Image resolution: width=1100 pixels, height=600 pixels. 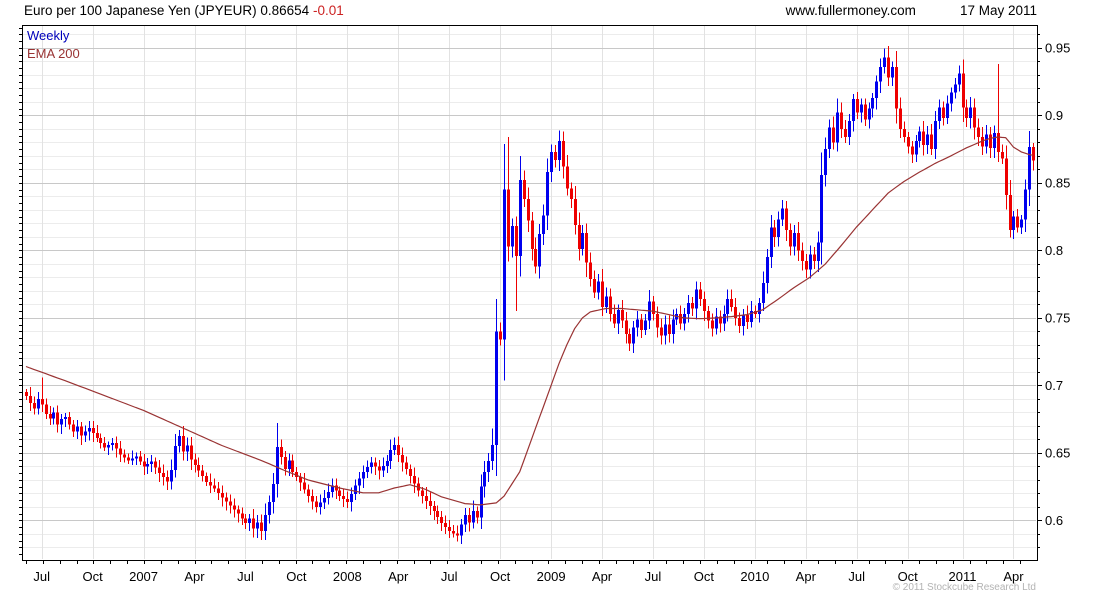 I want to click on chart-source-group: www.fullermoney.com 17 May 2011, so click(x=911, y=10).